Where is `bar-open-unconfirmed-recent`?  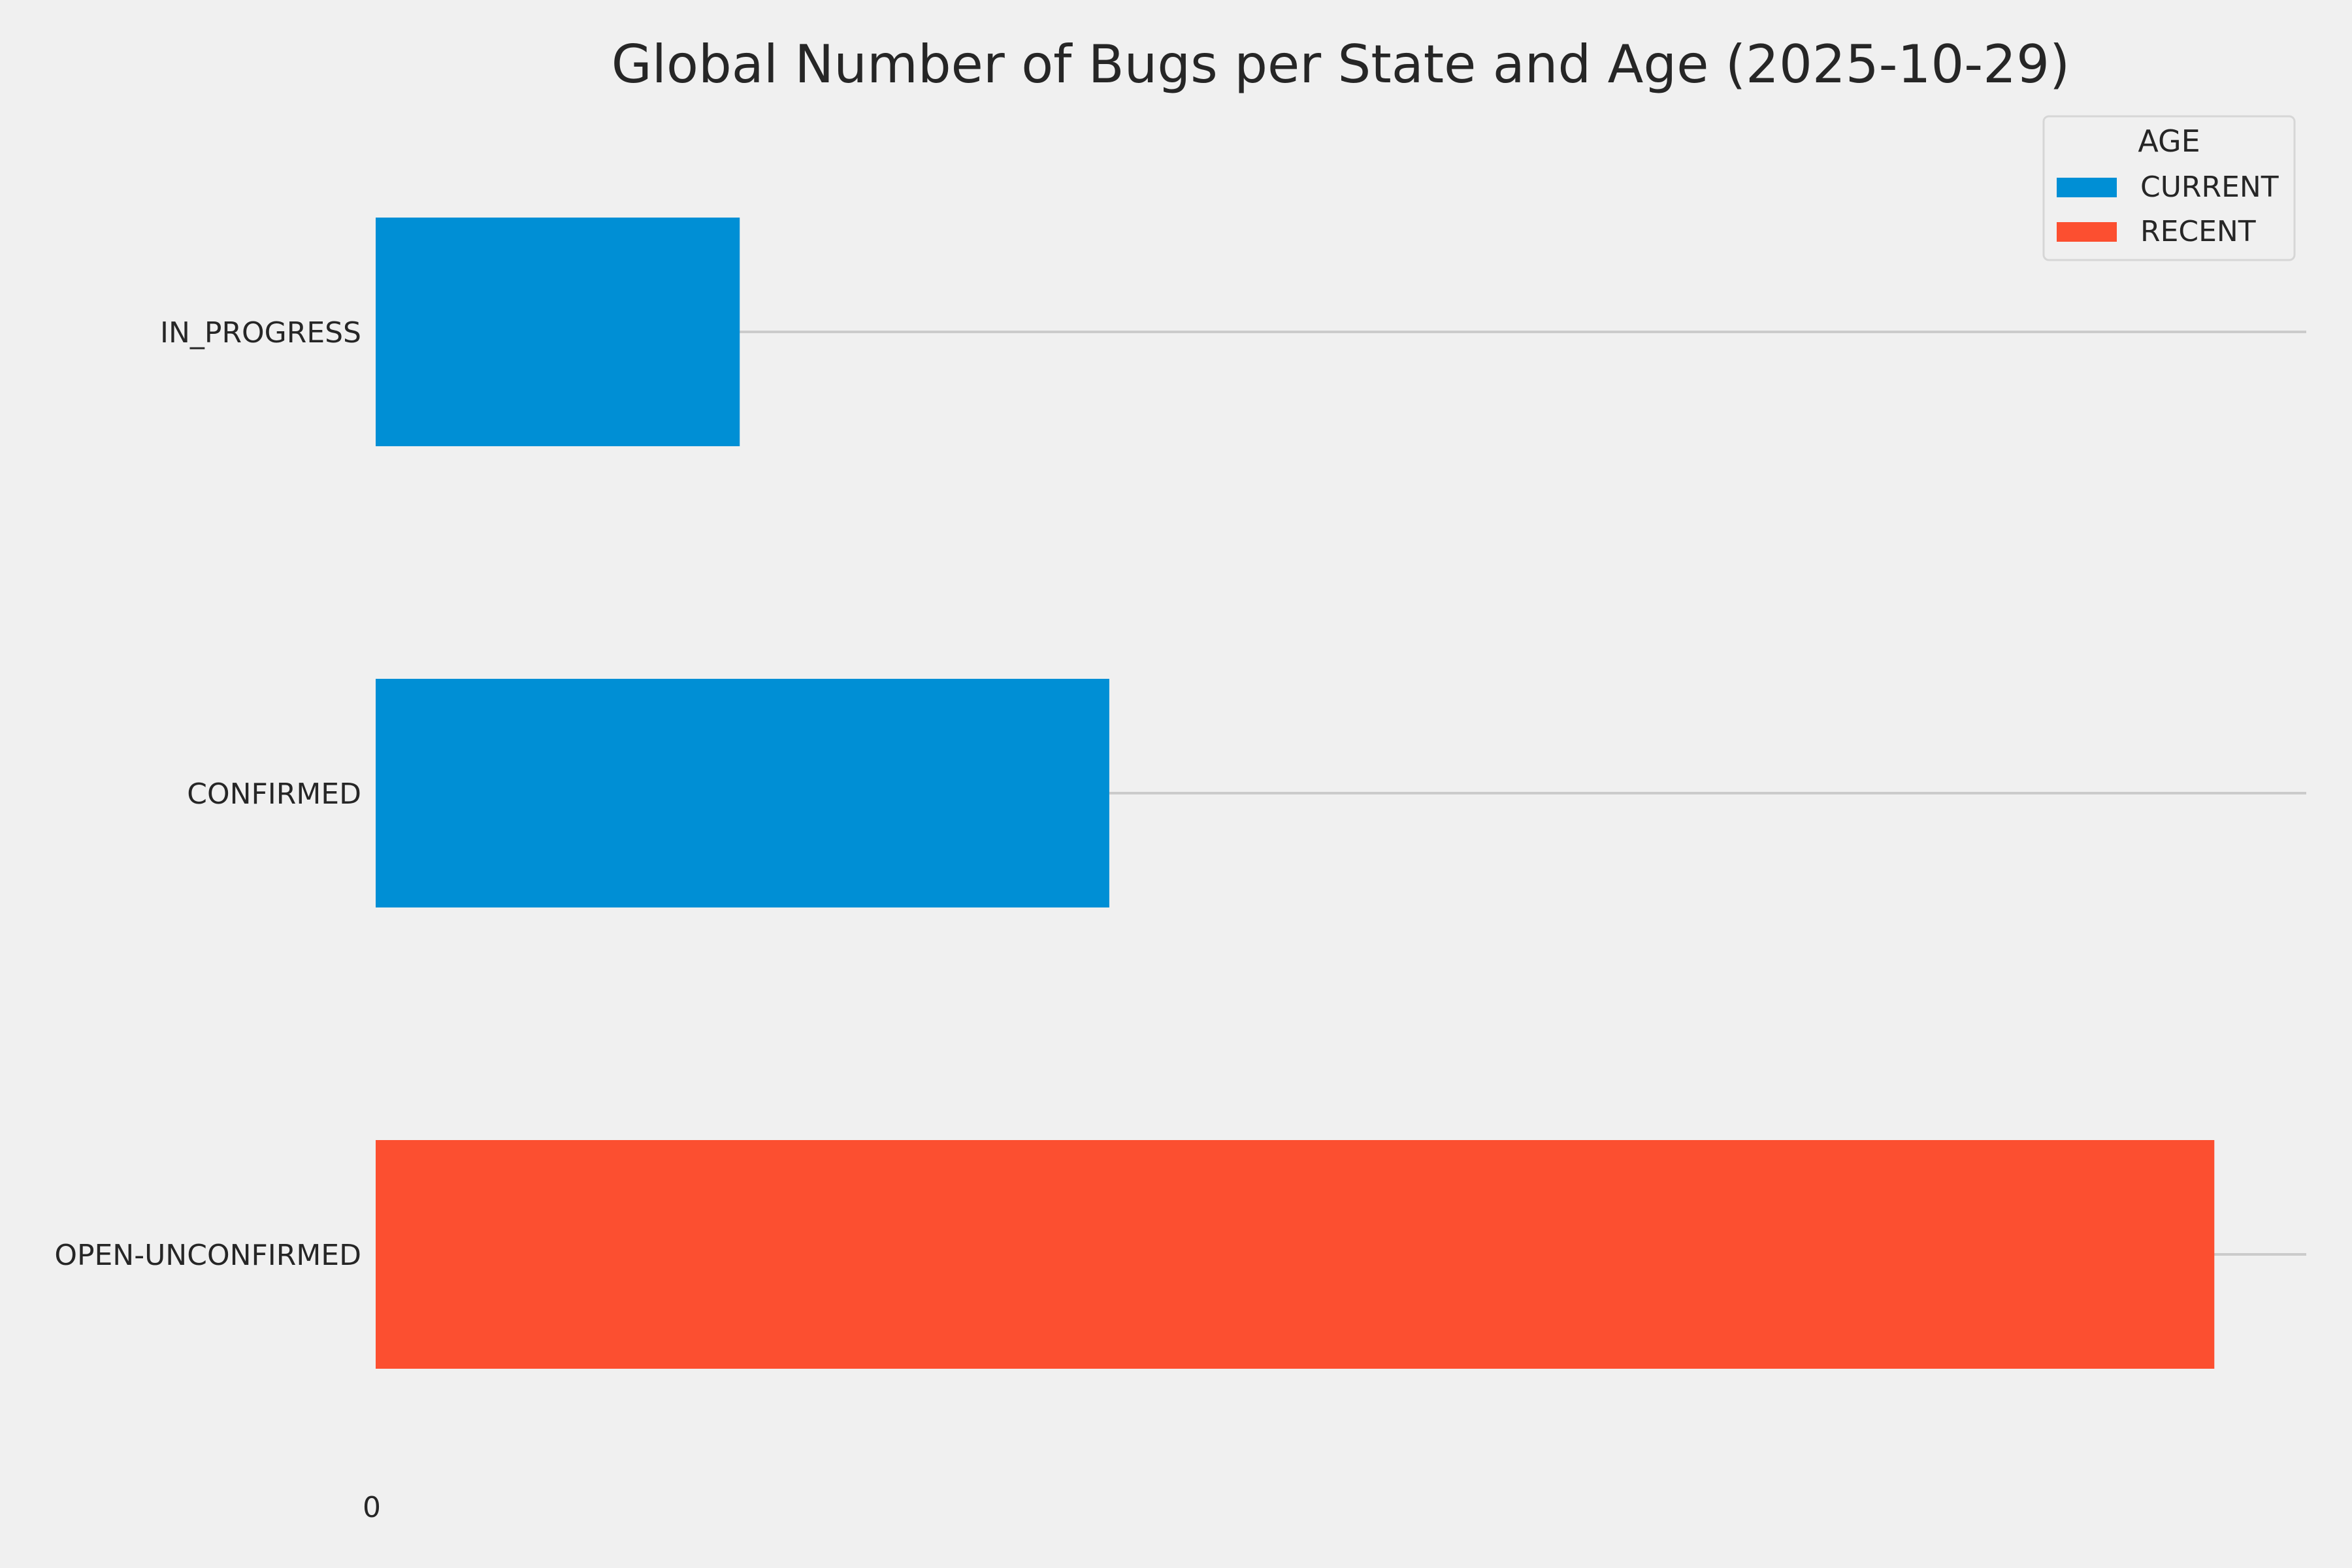 bar-open-unconfirmed-recent is located at coordinates (1295, 1254).